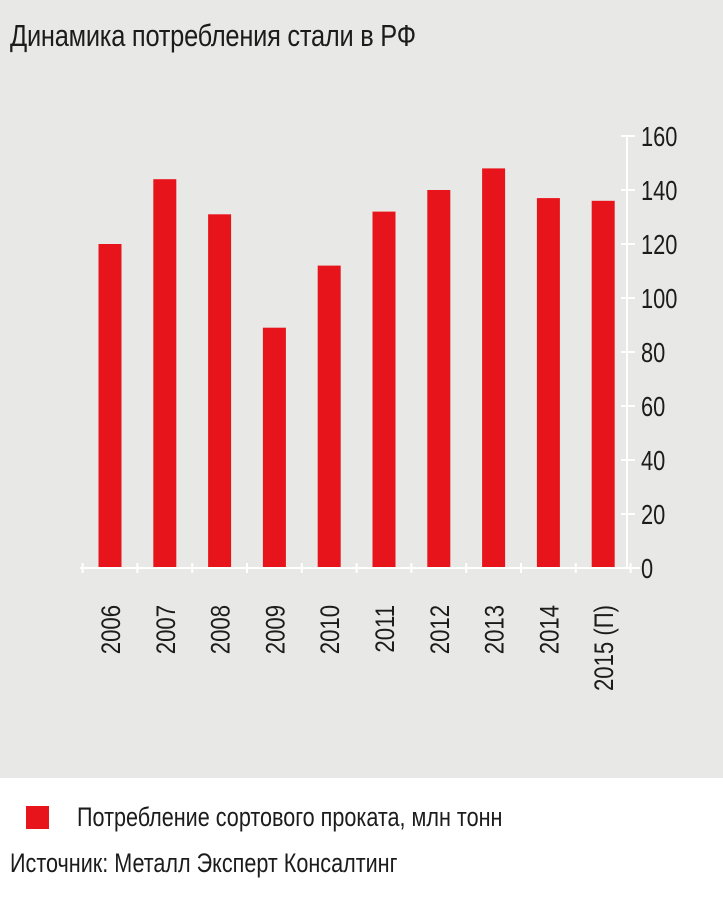  What do you see at coordinates (167, 629) in the screenshot?
I see `x-tick-label: 2007` at bounding box center [167, 629].